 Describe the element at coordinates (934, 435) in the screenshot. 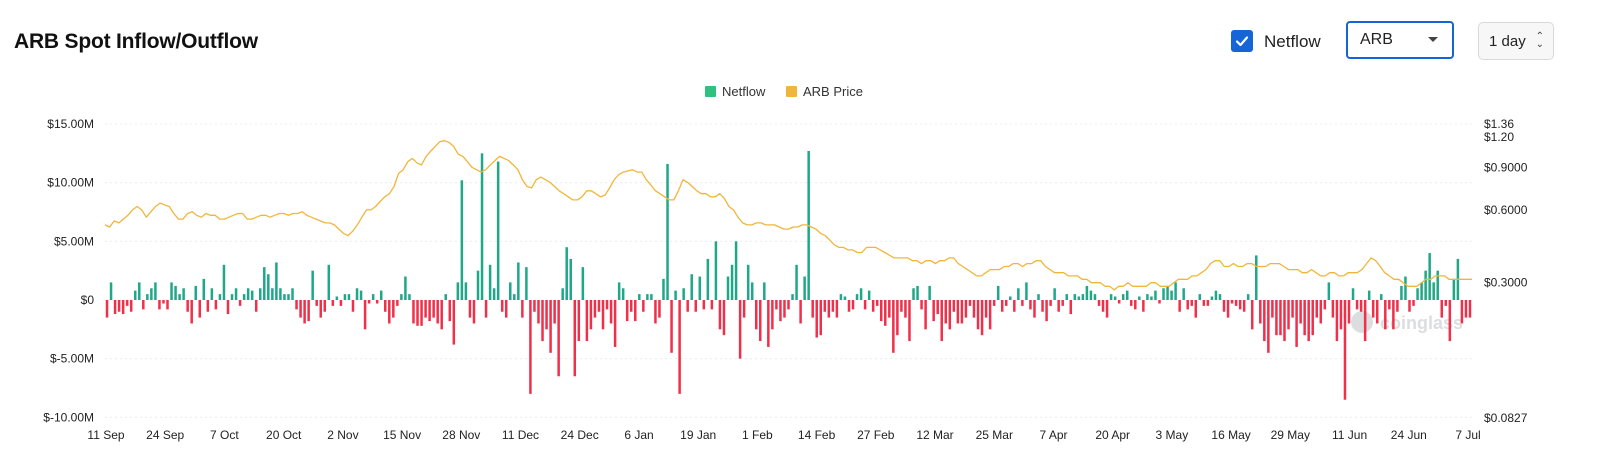

I see `x-tick-label: 12 Mar` at that location.